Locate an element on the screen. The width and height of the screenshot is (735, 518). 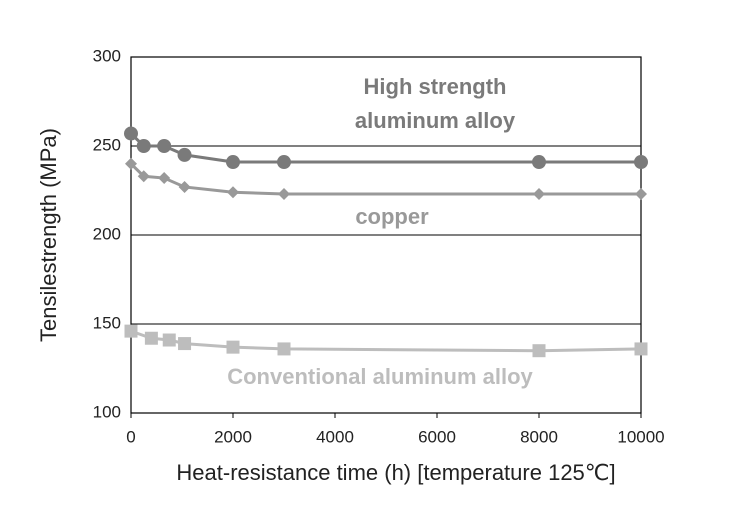
y-tick-label: 100 is located at coordinates (107, 411).